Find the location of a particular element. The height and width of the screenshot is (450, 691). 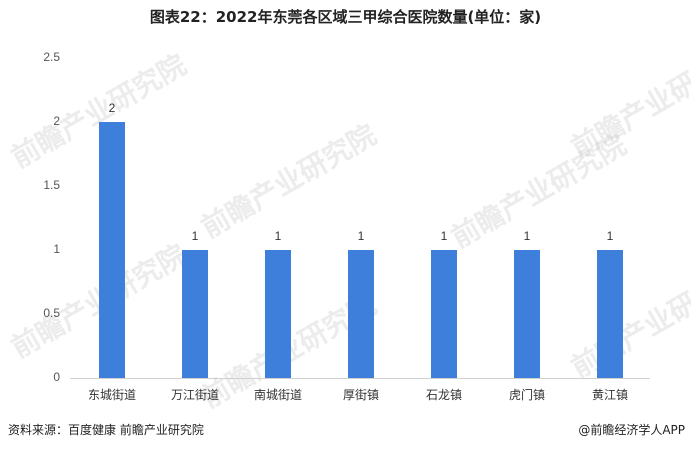

chart-title: 图表22：2022年东莞各区域三甲综合医院数量(单位：家) is located at coordinates (345, 17).